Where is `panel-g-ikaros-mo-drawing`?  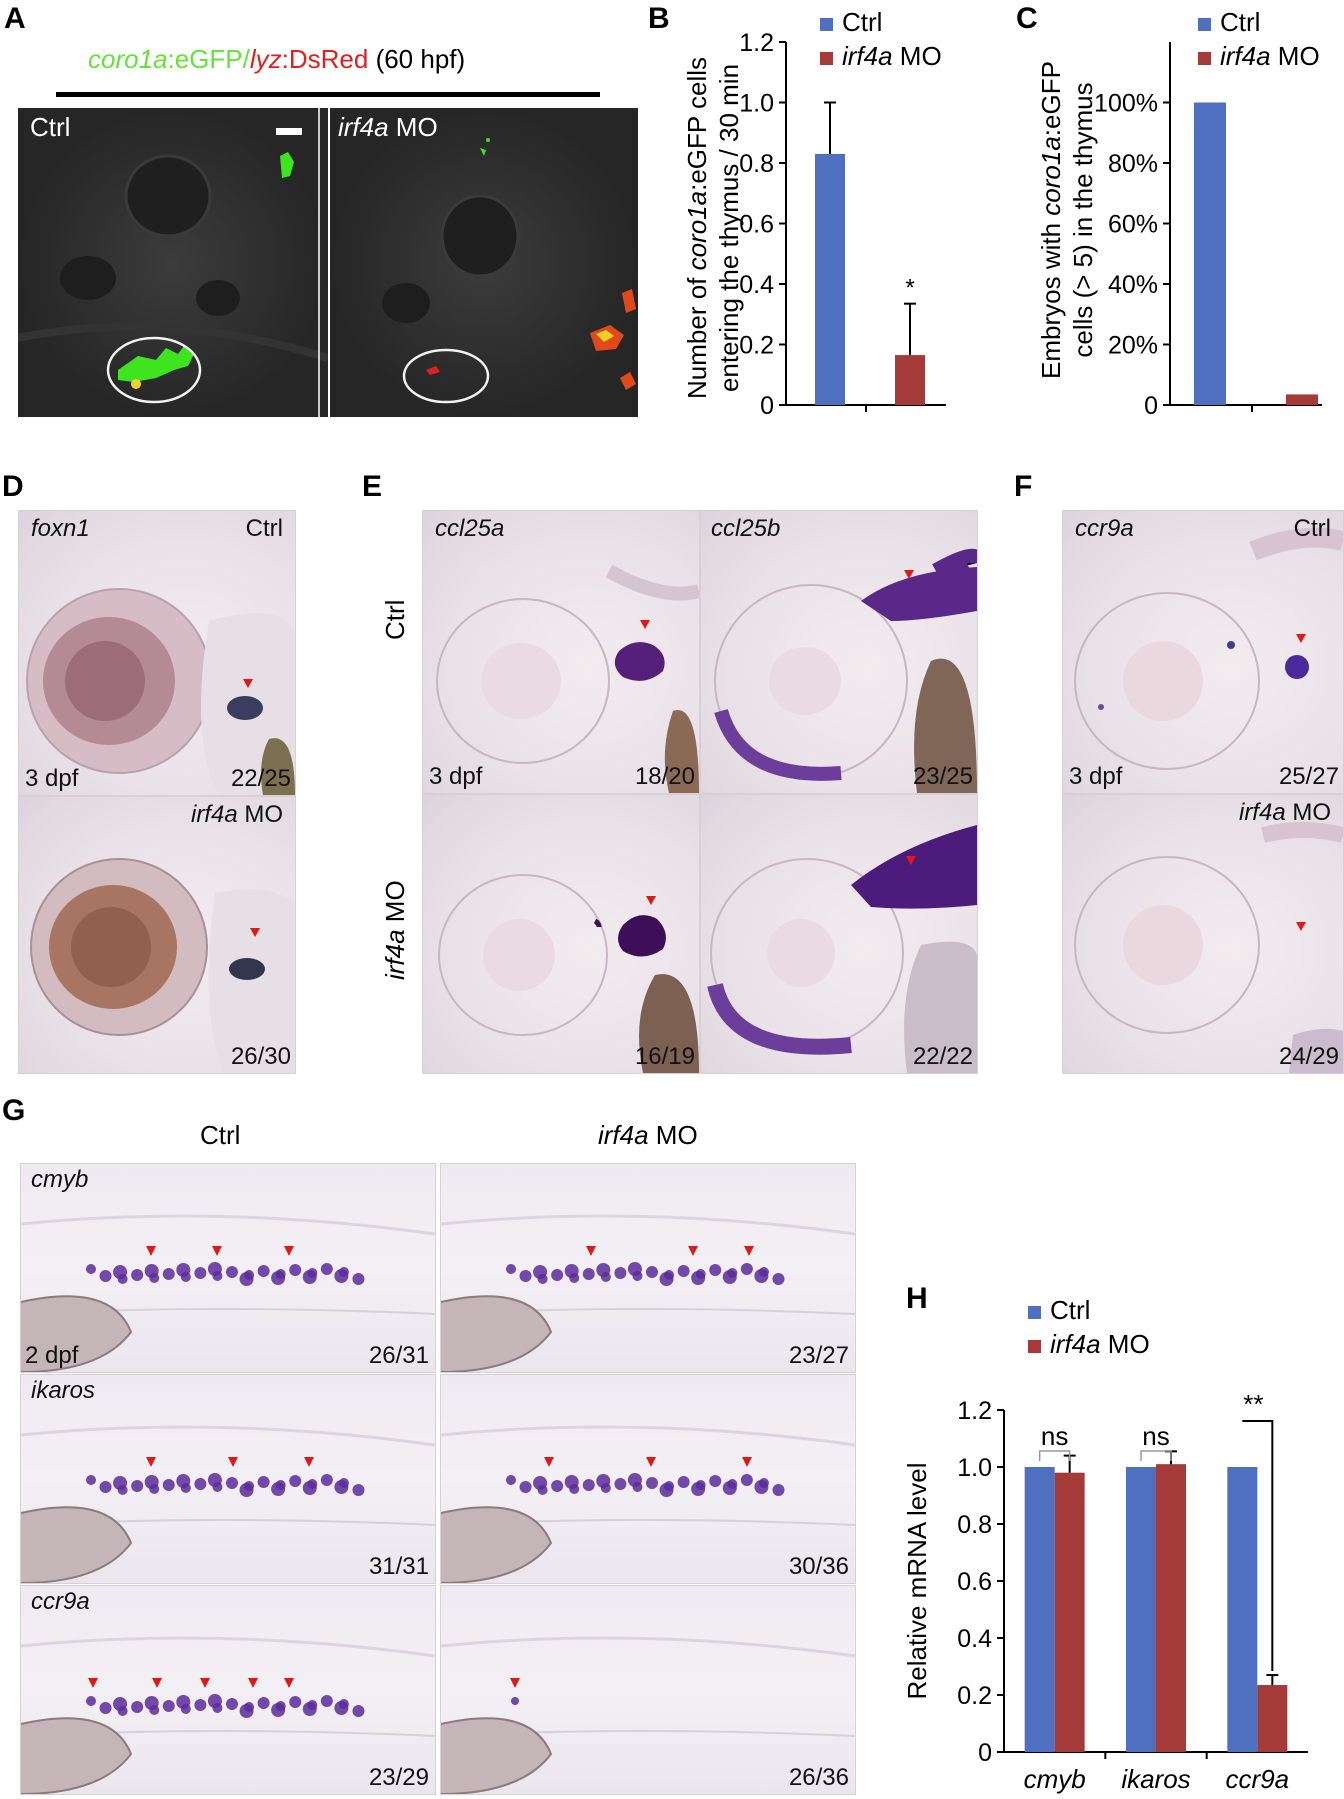
panel-g-ikaros-mo-drawing is located at coordinates (648, 1504).